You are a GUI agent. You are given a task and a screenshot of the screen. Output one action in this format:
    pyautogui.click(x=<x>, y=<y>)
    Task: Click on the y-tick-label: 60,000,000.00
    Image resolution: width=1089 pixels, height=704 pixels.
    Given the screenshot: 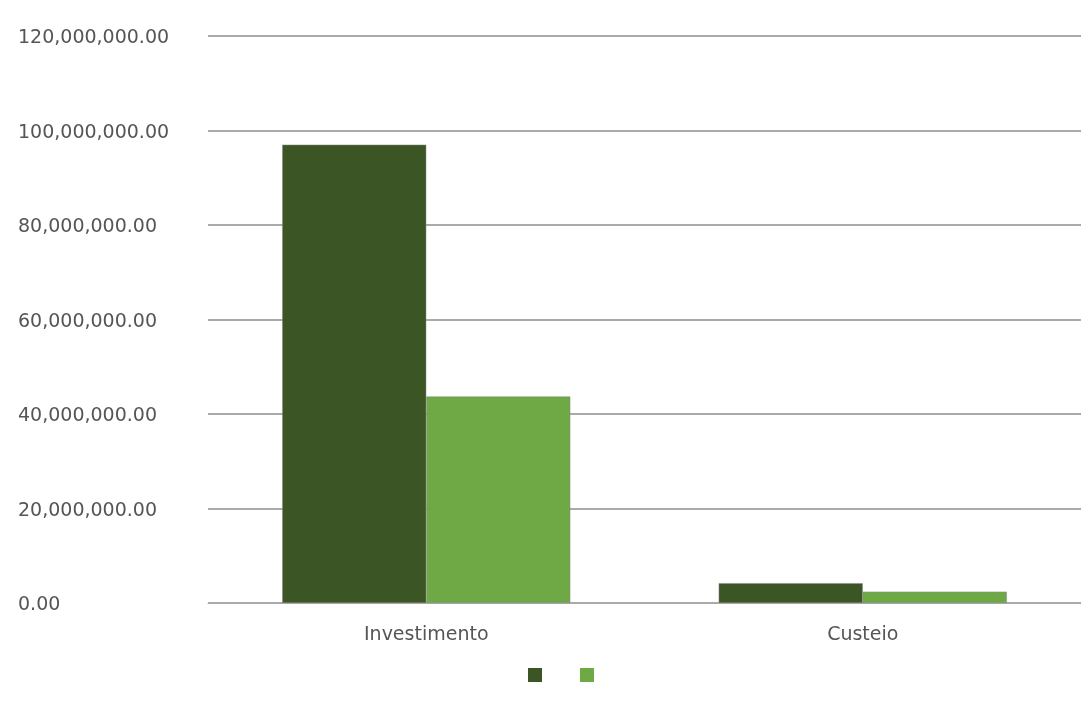 What is the action you would take?
    pyautogui.click(x=88, y=319)
    